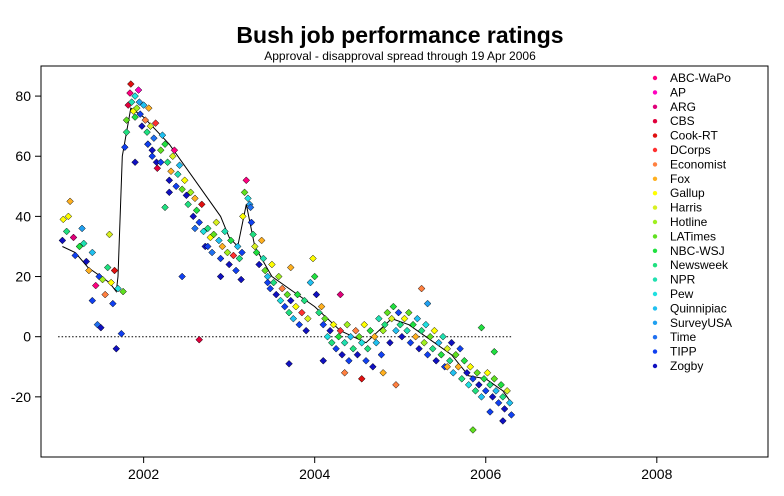 Image resolution: width=784 pixels, height=496 pixels. Describe the element at coordinates (23, 216) in the screenshot. I see `y-tick-label: 40` at that location.